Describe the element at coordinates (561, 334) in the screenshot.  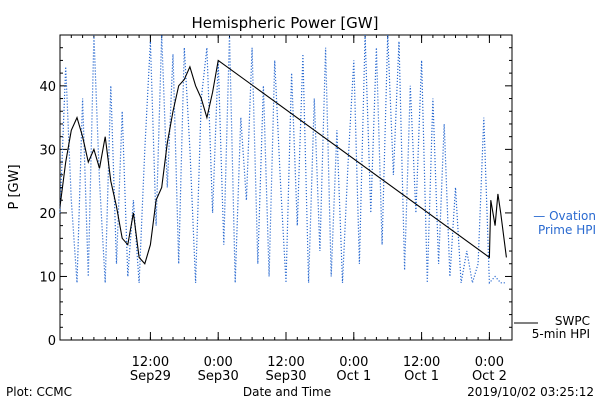
I see `legend-swpc-line2: 5-min HPI` at that location.